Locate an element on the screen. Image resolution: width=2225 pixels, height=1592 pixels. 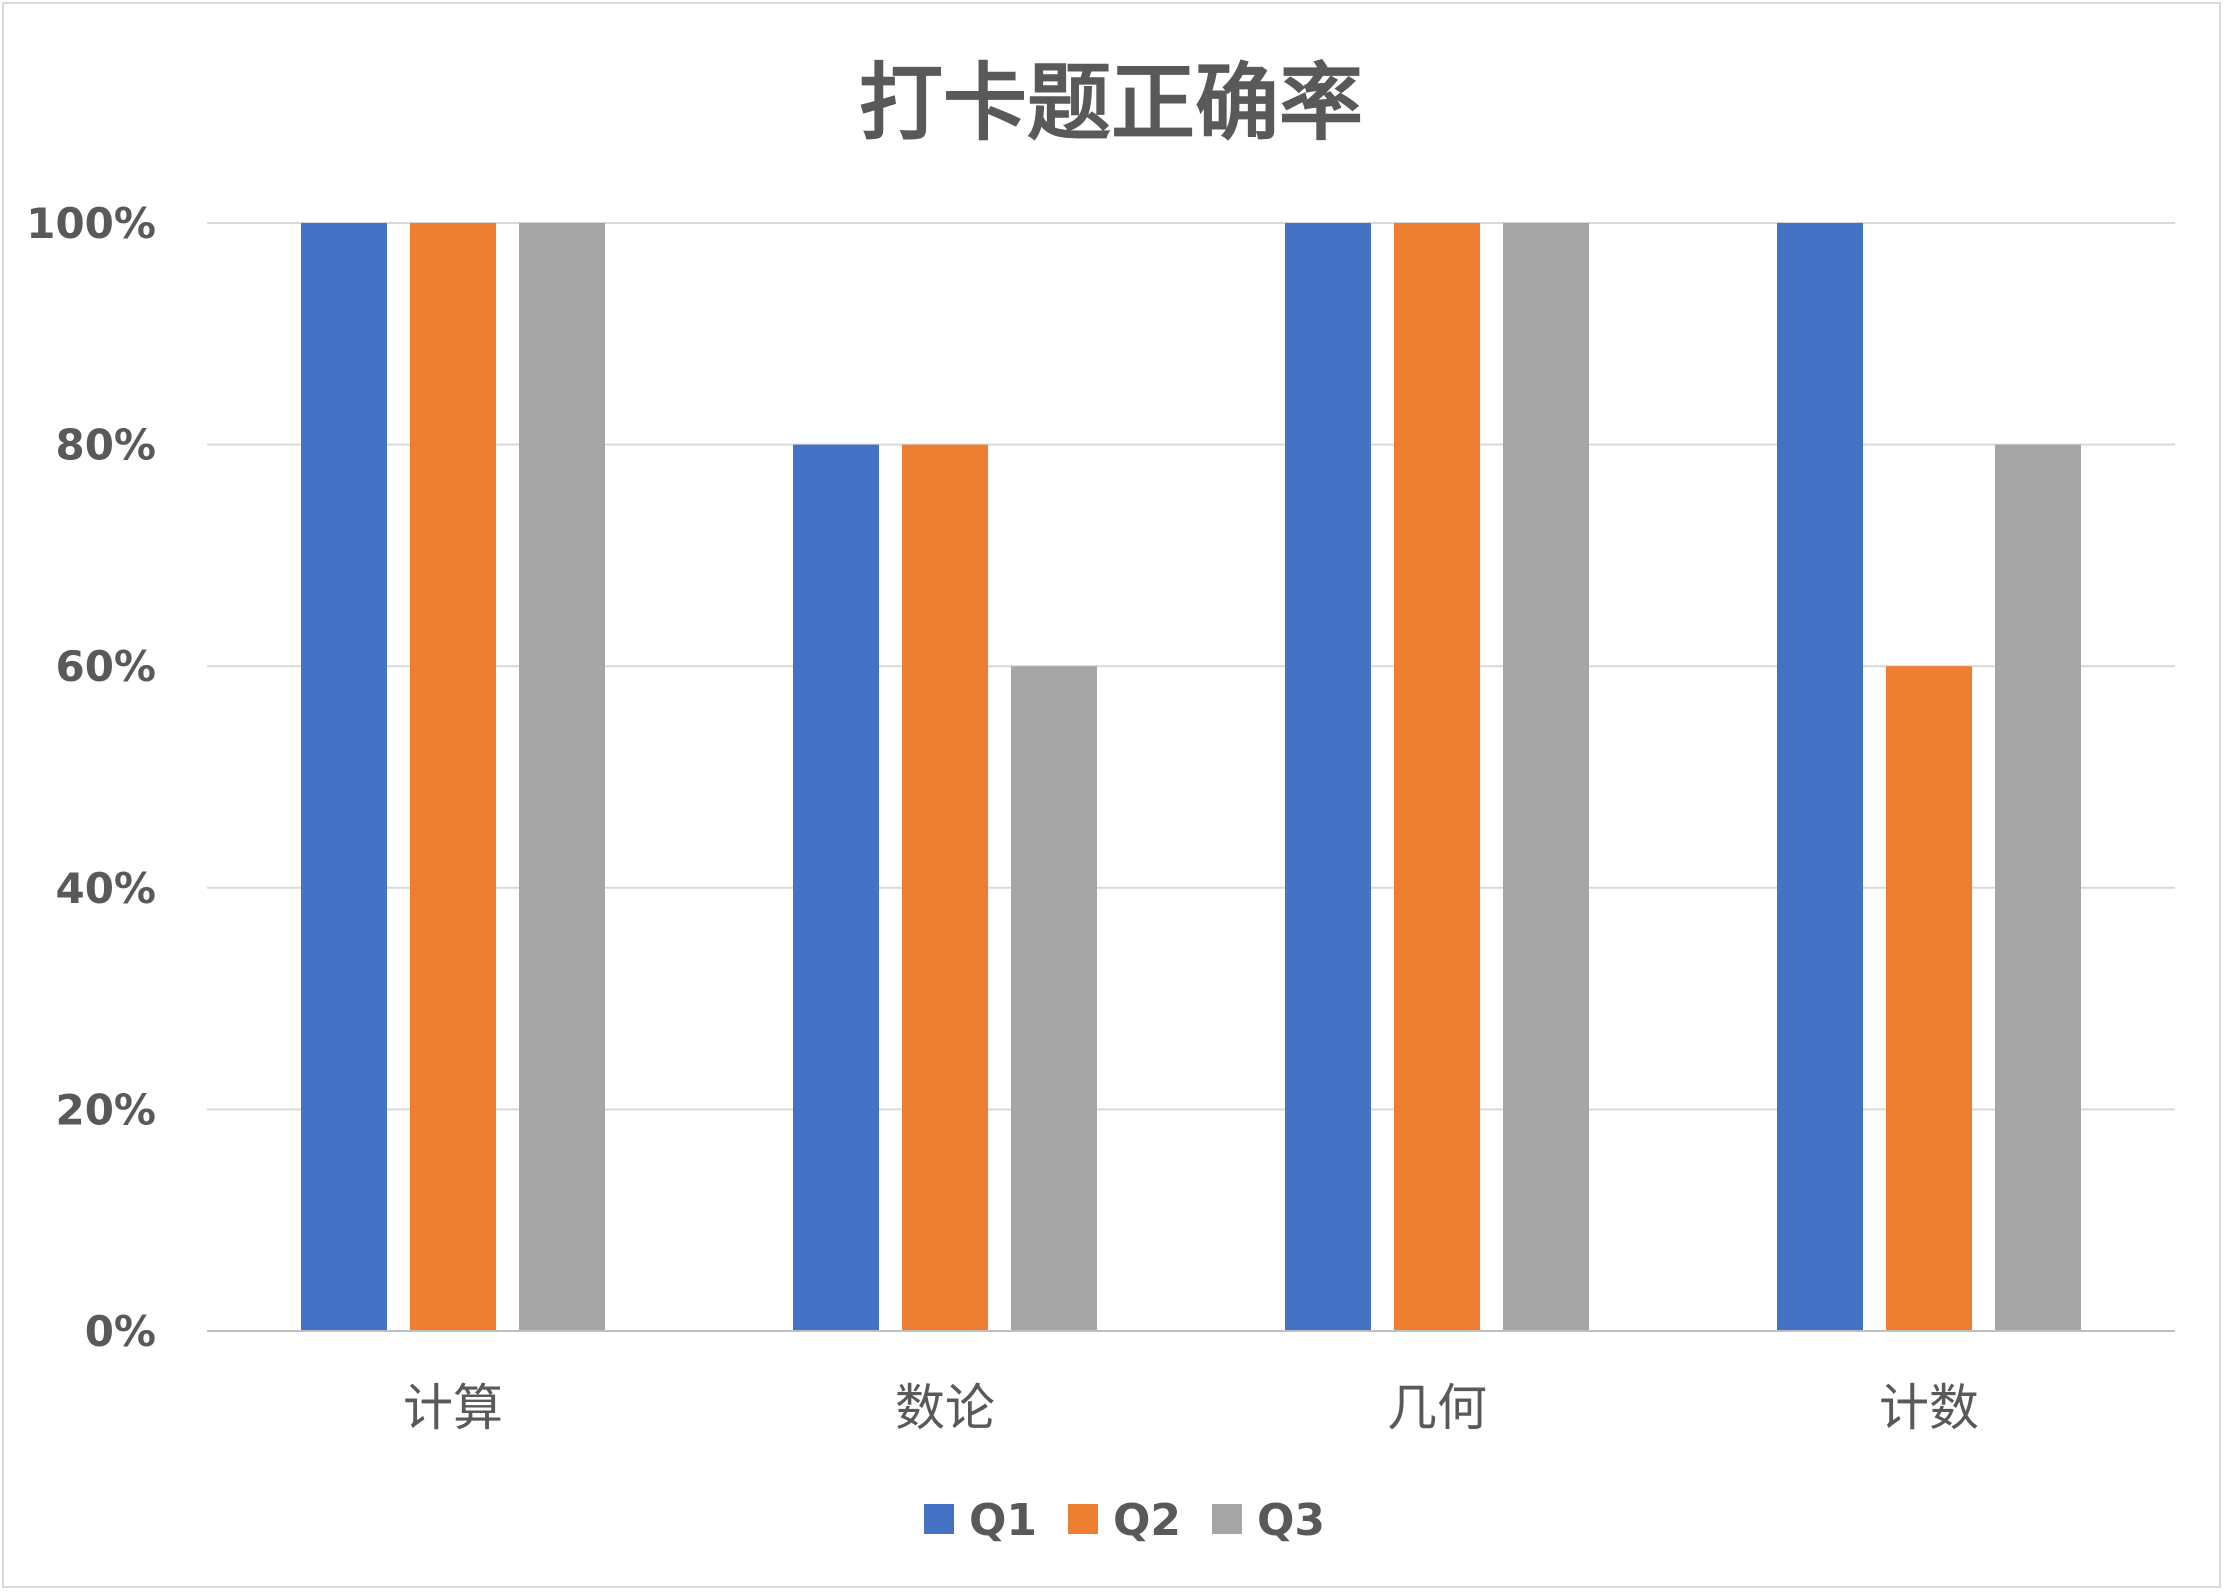
legend-item-q2: Q2 is located at coordinates (1124, 1520).